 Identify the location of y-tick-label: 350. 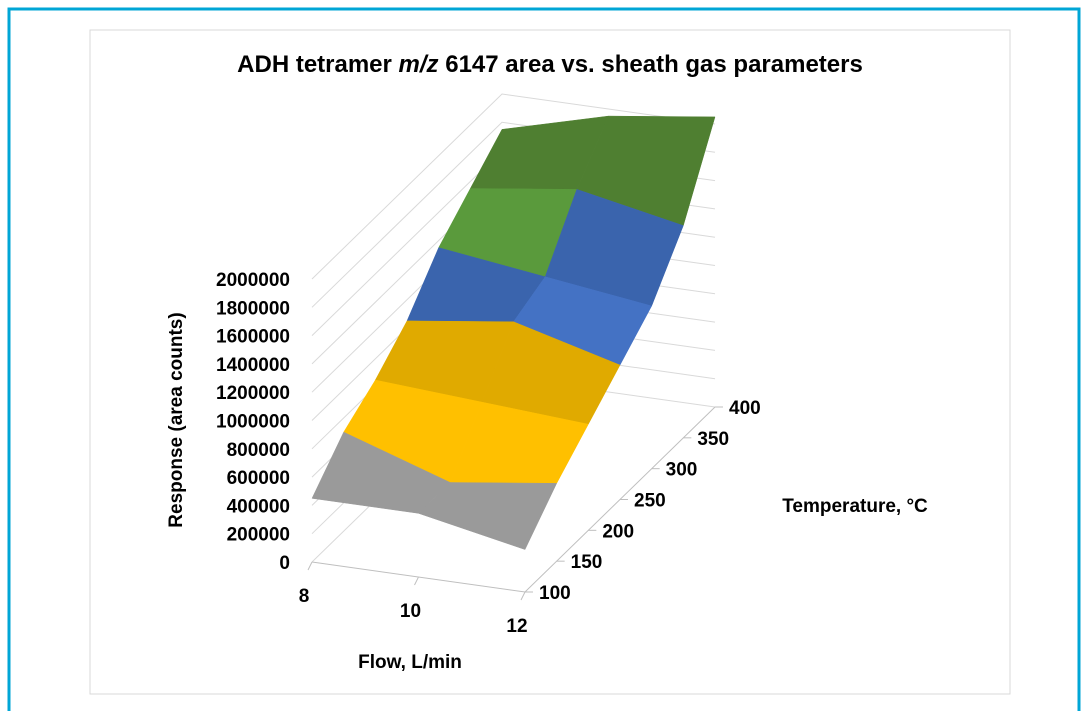
(713, 439).